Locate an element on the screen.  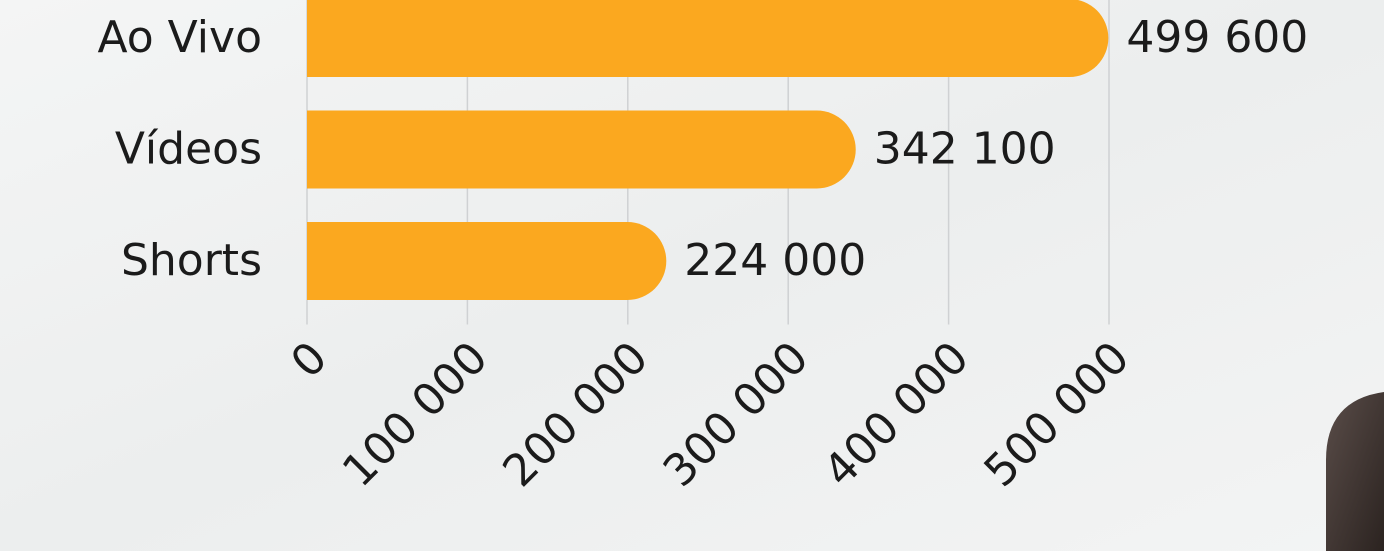
y-tick-label: Shorts is located at coordinates (191, 260).